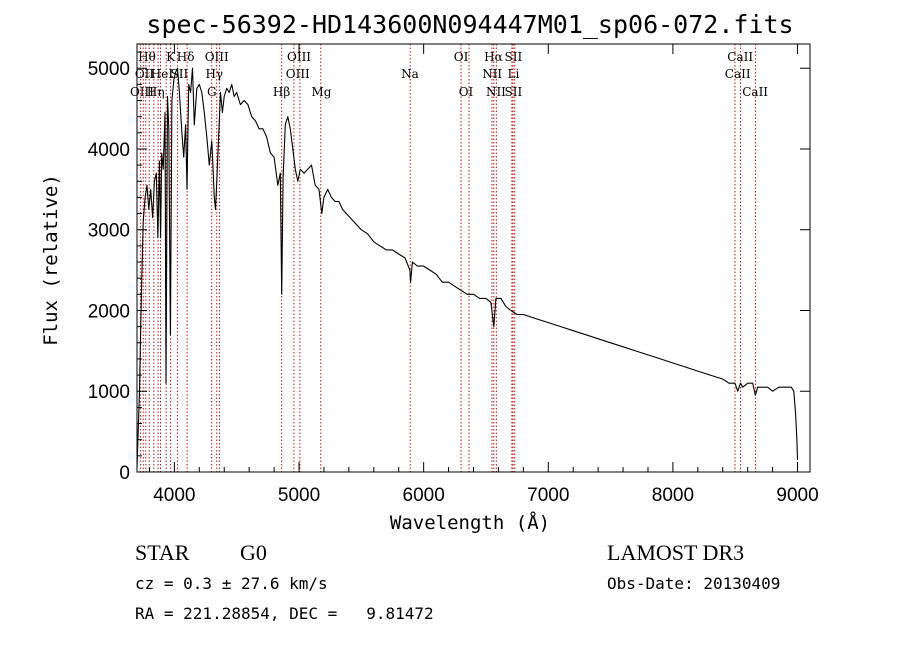  What do you see at coordinates (513, 74) in the screenshot?
I see `line-id-label: Li` at bounding box center [513, 74].